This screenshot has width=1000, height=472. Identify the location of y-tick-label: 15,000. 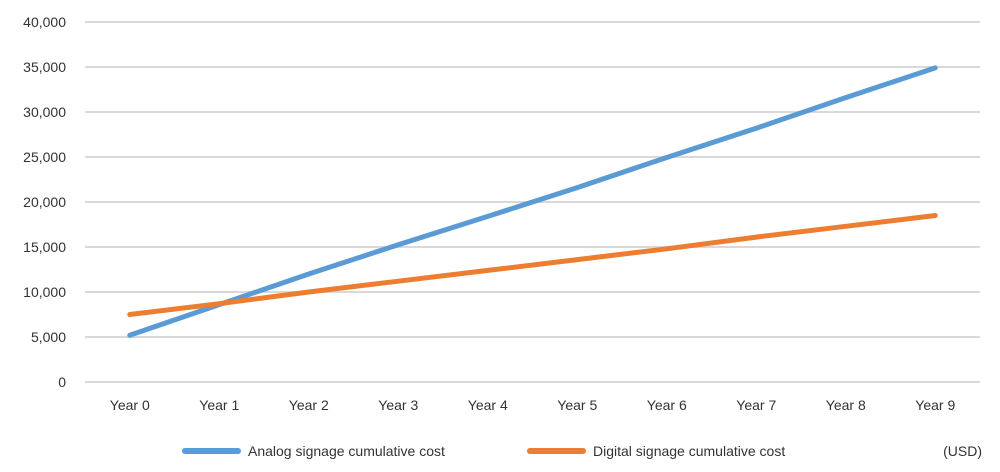
(44, 247).